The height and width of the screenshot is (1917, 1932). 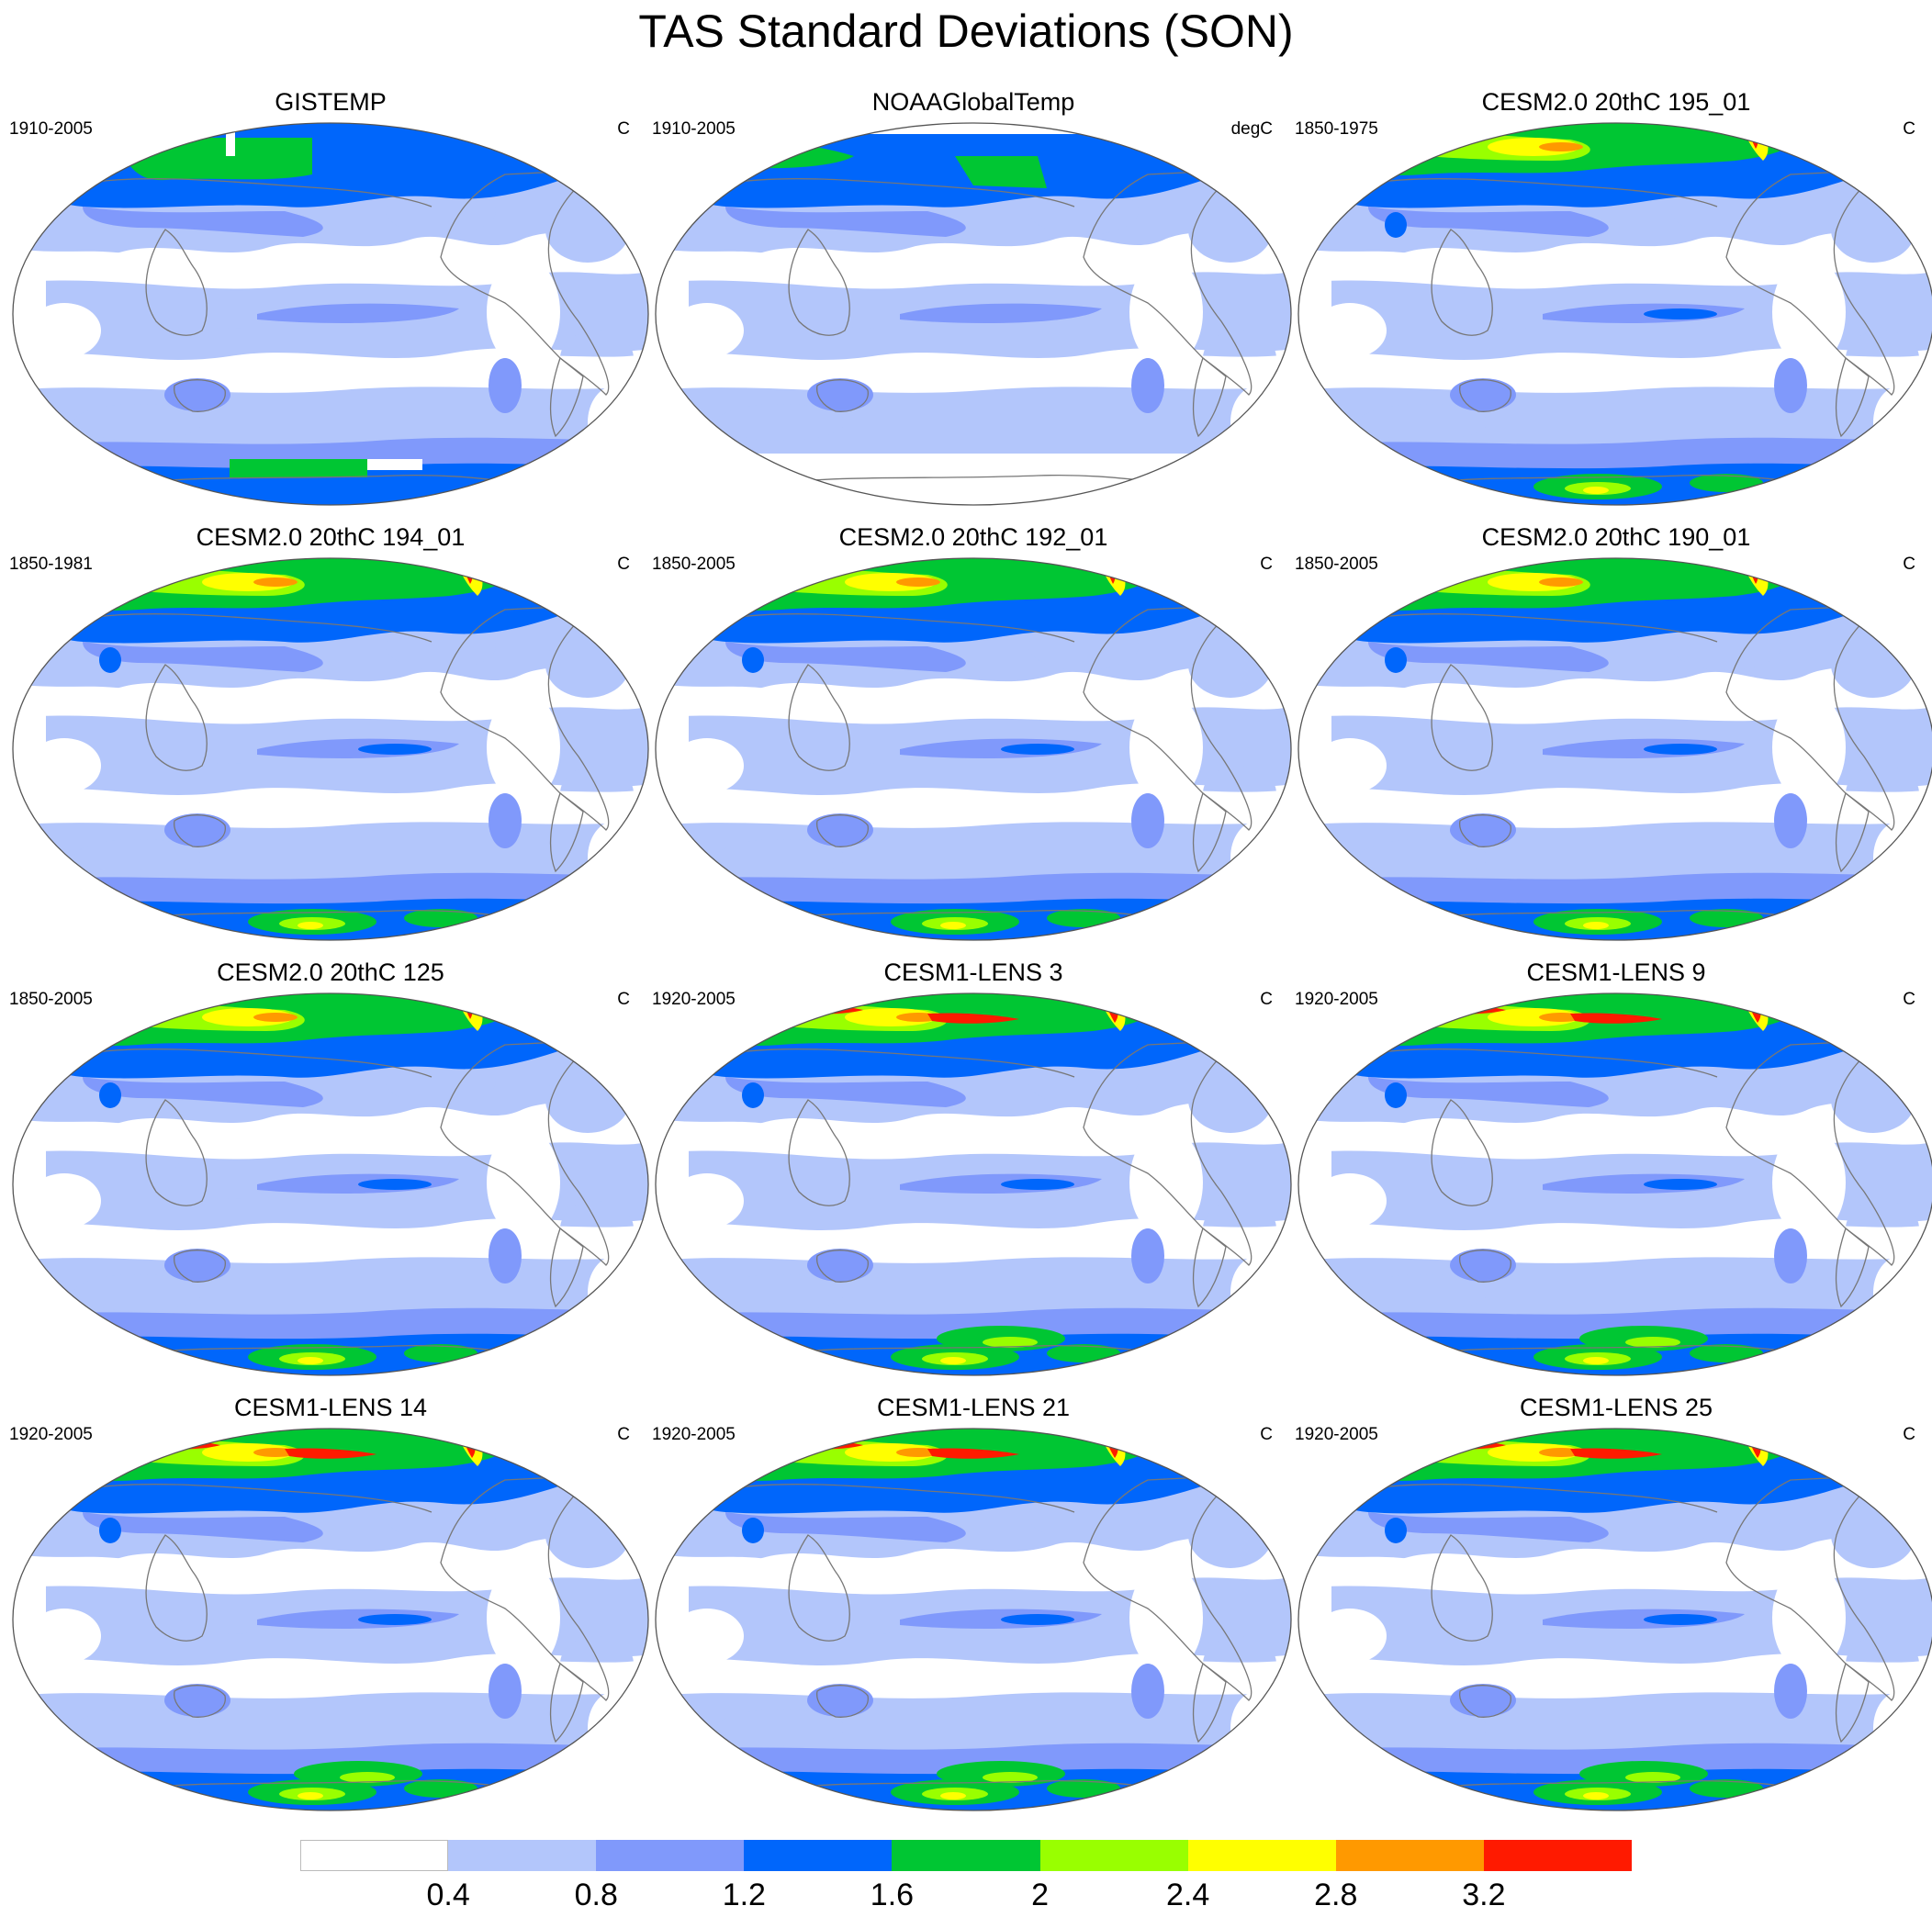 What do you see at coordinates (275, 582) in the screenshot?
I see `north-orange` at bounding box center [275, 582].